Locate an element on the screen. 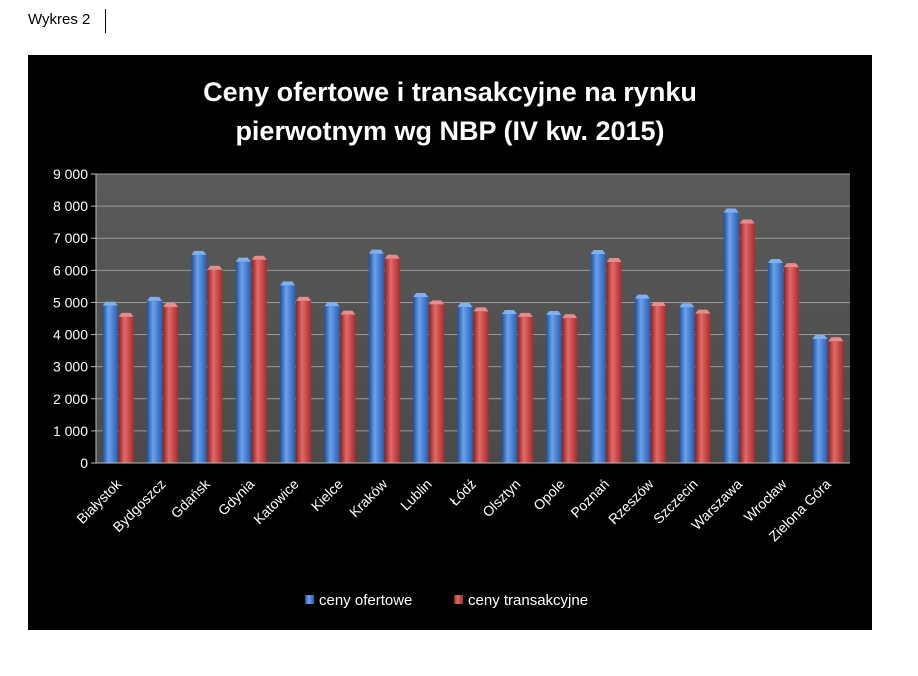  x-tick-label: Gdynia is located at coordinates (236, 497).